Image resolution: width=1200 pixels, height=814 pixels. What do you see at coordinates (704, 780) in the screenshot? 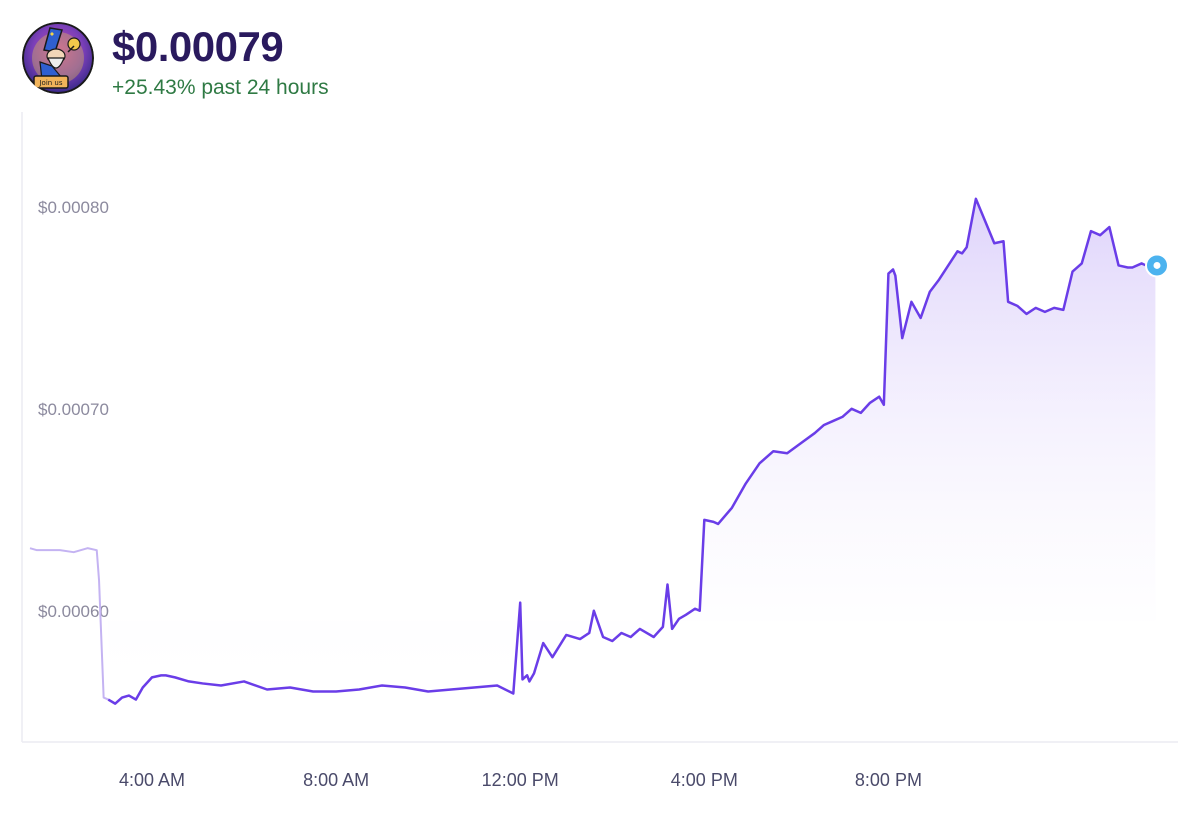
I see `x-tick-label: 4:00 PM` at bounding box center [704, 780].